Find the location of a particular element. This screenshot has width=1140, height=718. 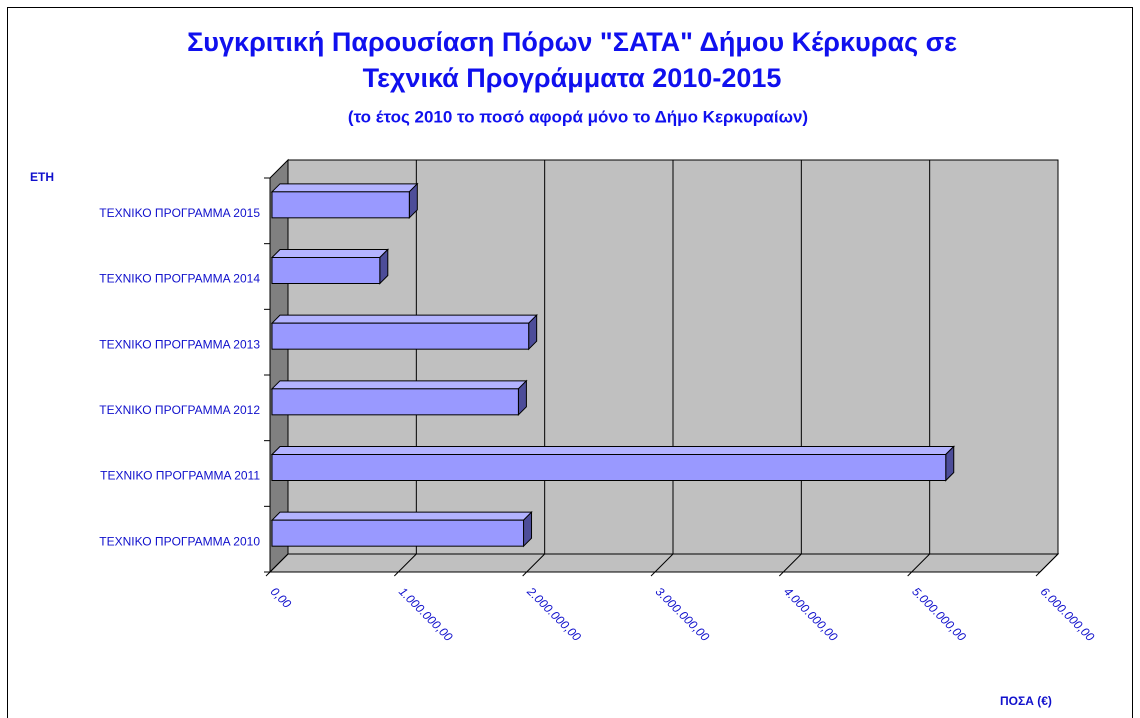

chart-title: Τεχνικά Προγράμματα 2010-2015 is located at coordinates (572, 78).